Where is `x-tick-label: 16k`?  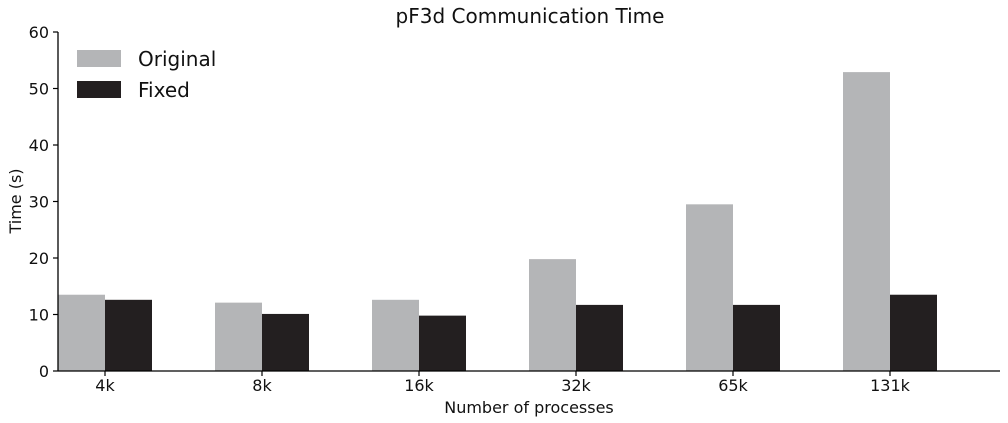
x-tick-label: 16k is located at coordinates (419, 385).